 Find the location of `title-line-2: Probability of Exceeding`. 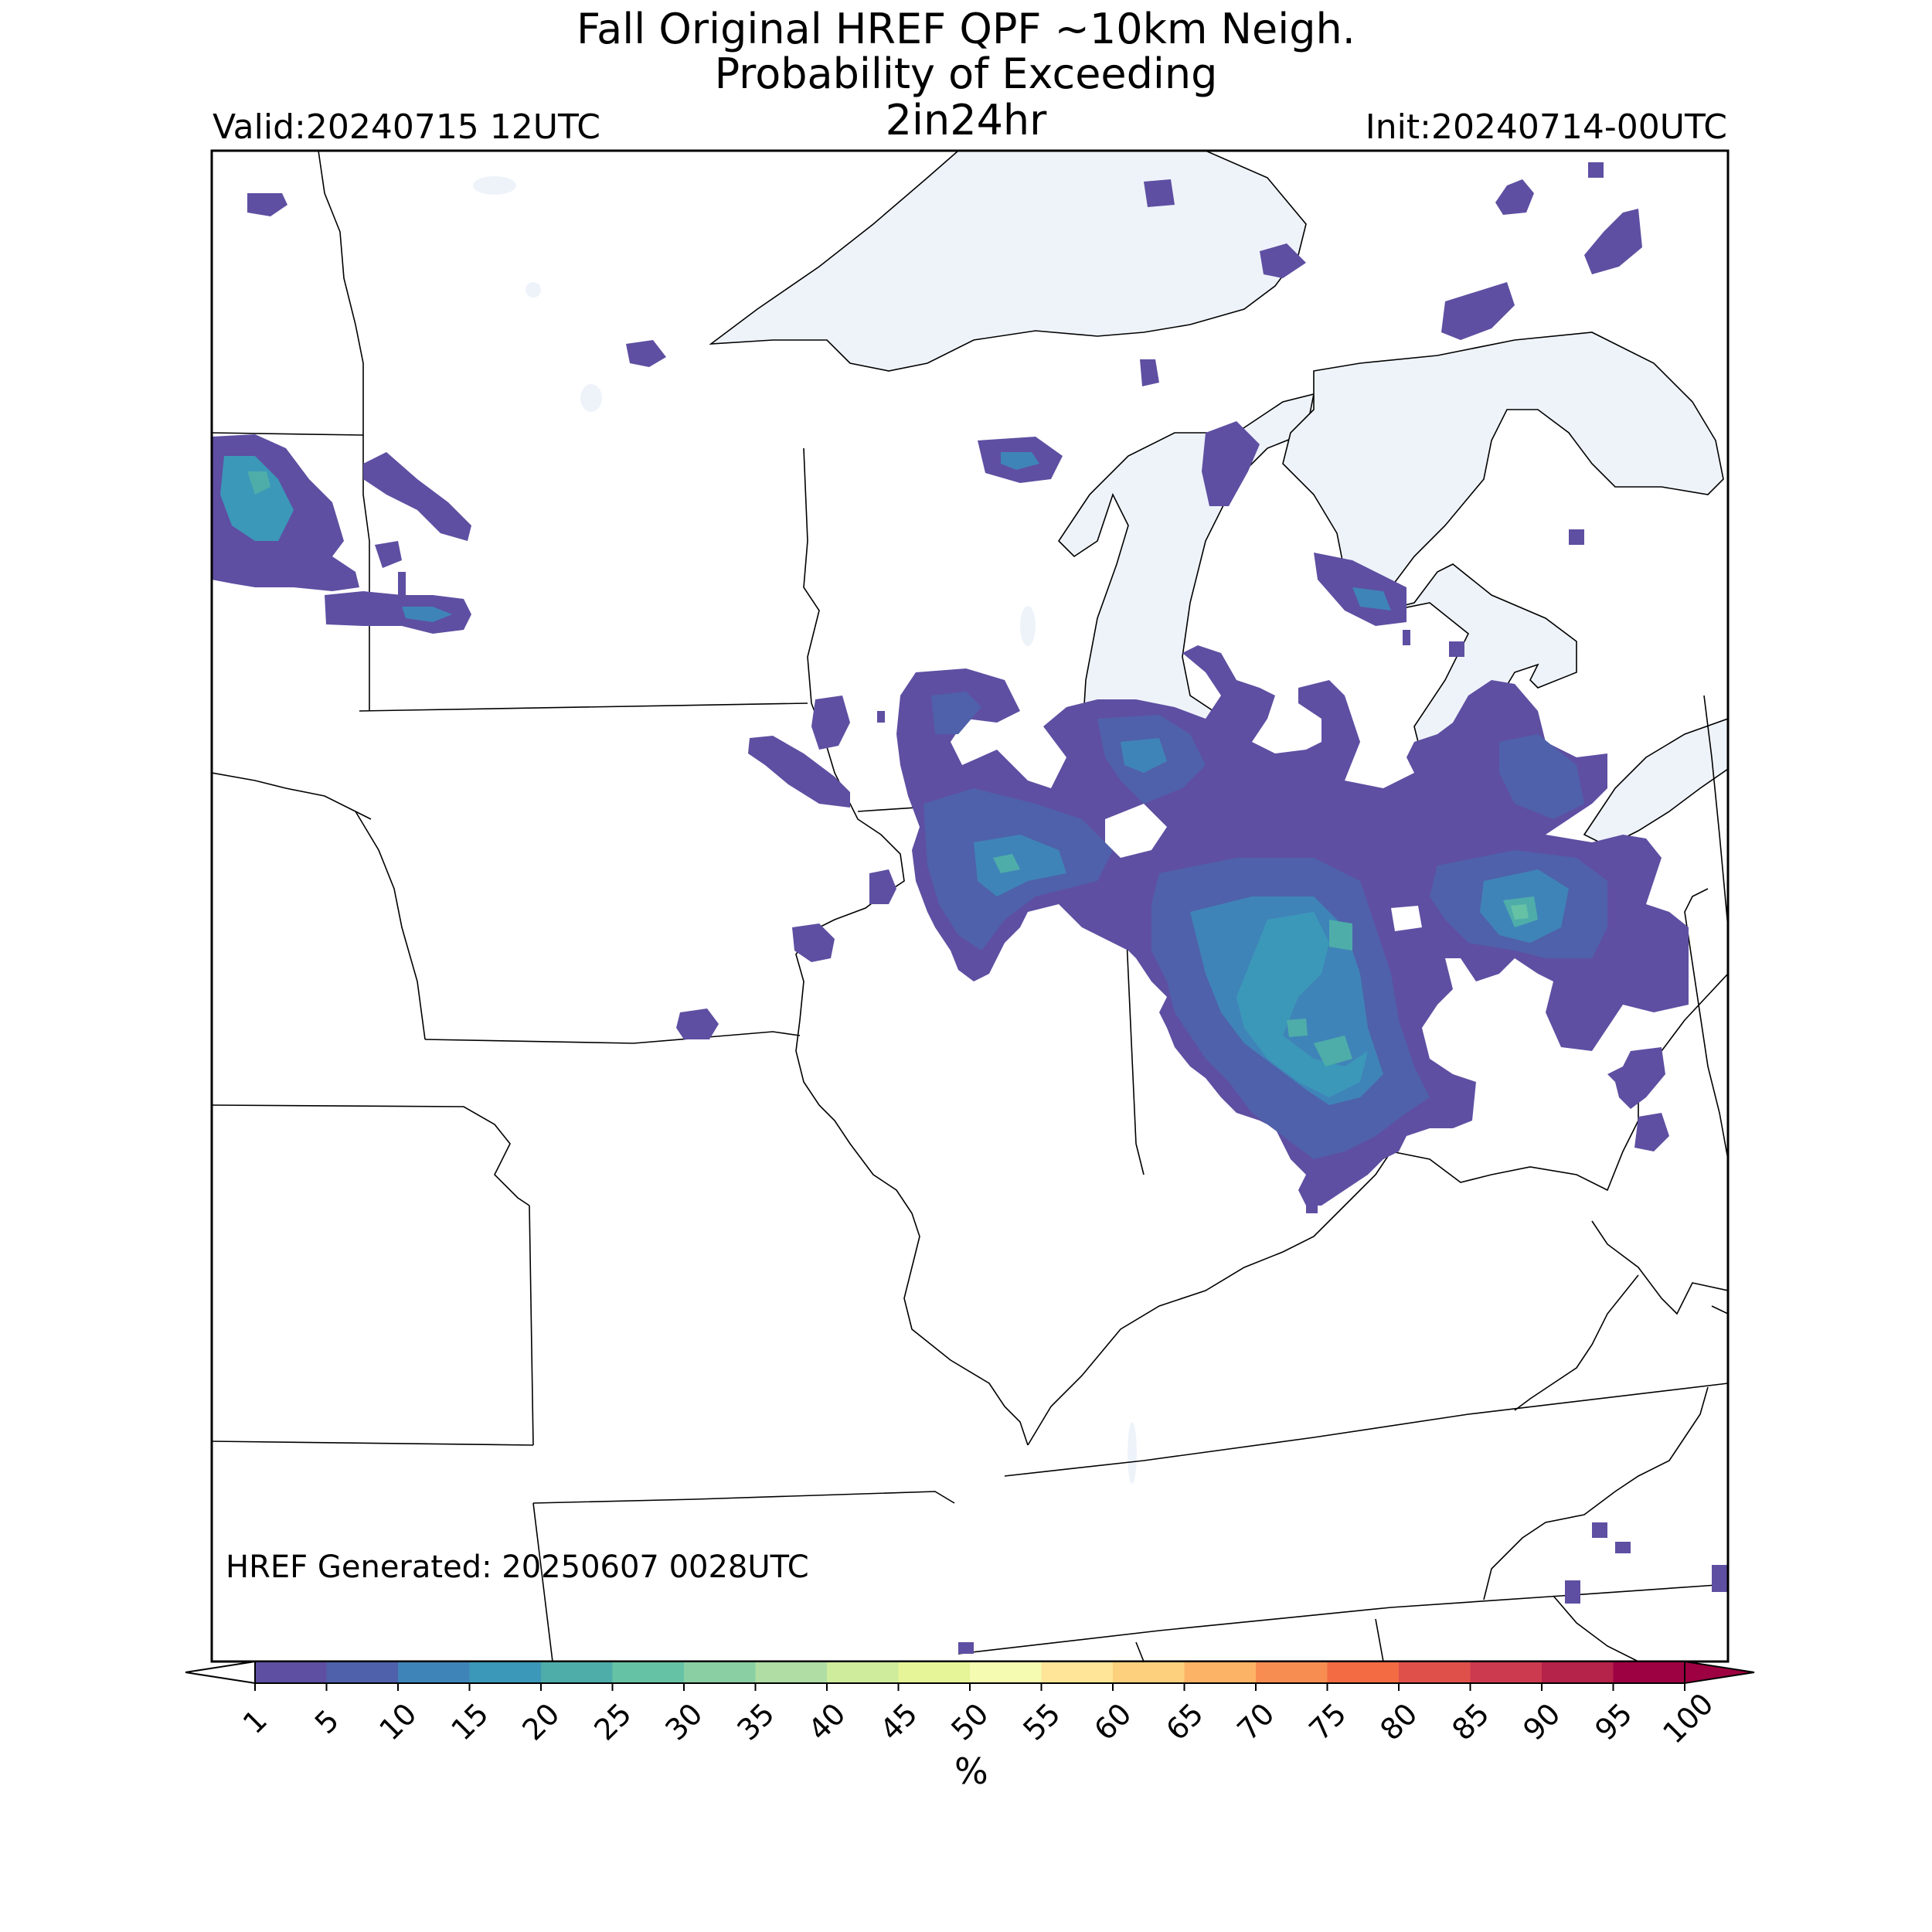

title-line-2: Probability of Exceeding is located at coordinates (966, 74).